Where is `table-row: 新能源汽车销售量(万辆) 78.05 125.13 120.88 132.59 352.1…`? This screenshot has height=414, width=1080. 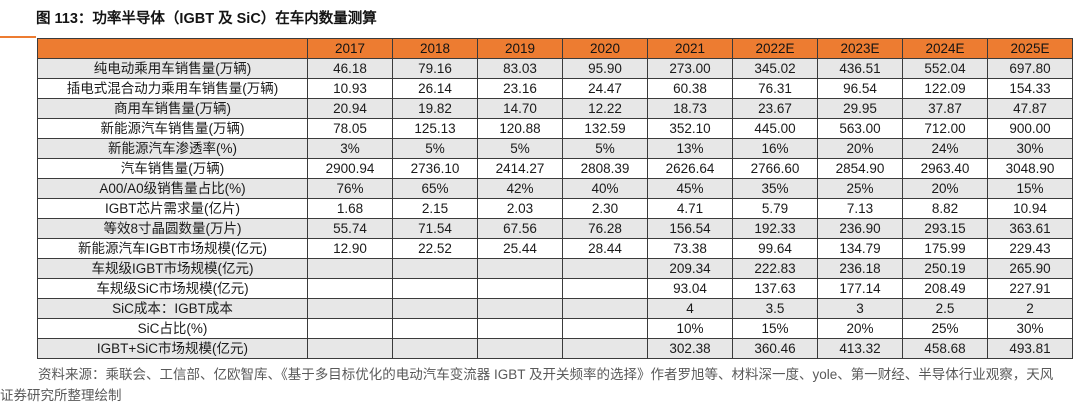
table-row: 新能源汽车销售量(万辆) 78.05 125.13 120.88 132.59 352.1… is located at coordinates (555, 128).